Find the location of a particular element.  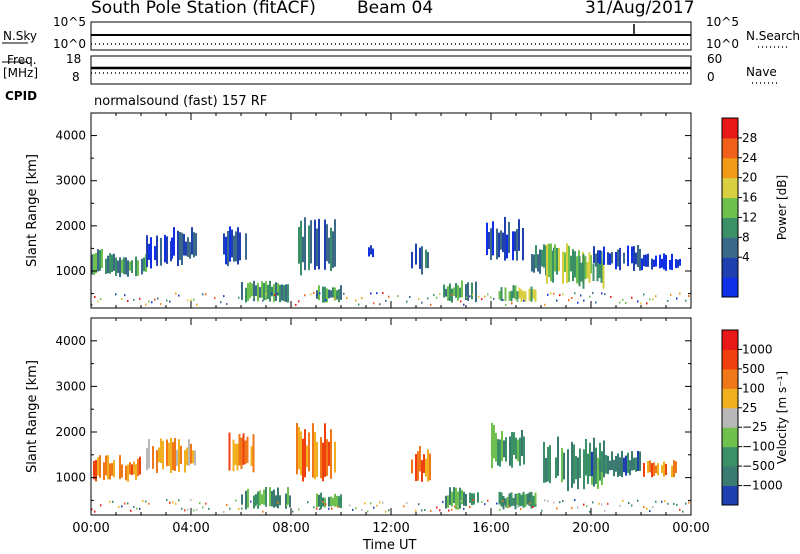

y-axis-title: Slant Range [km] is located at coordinates (32, 416).